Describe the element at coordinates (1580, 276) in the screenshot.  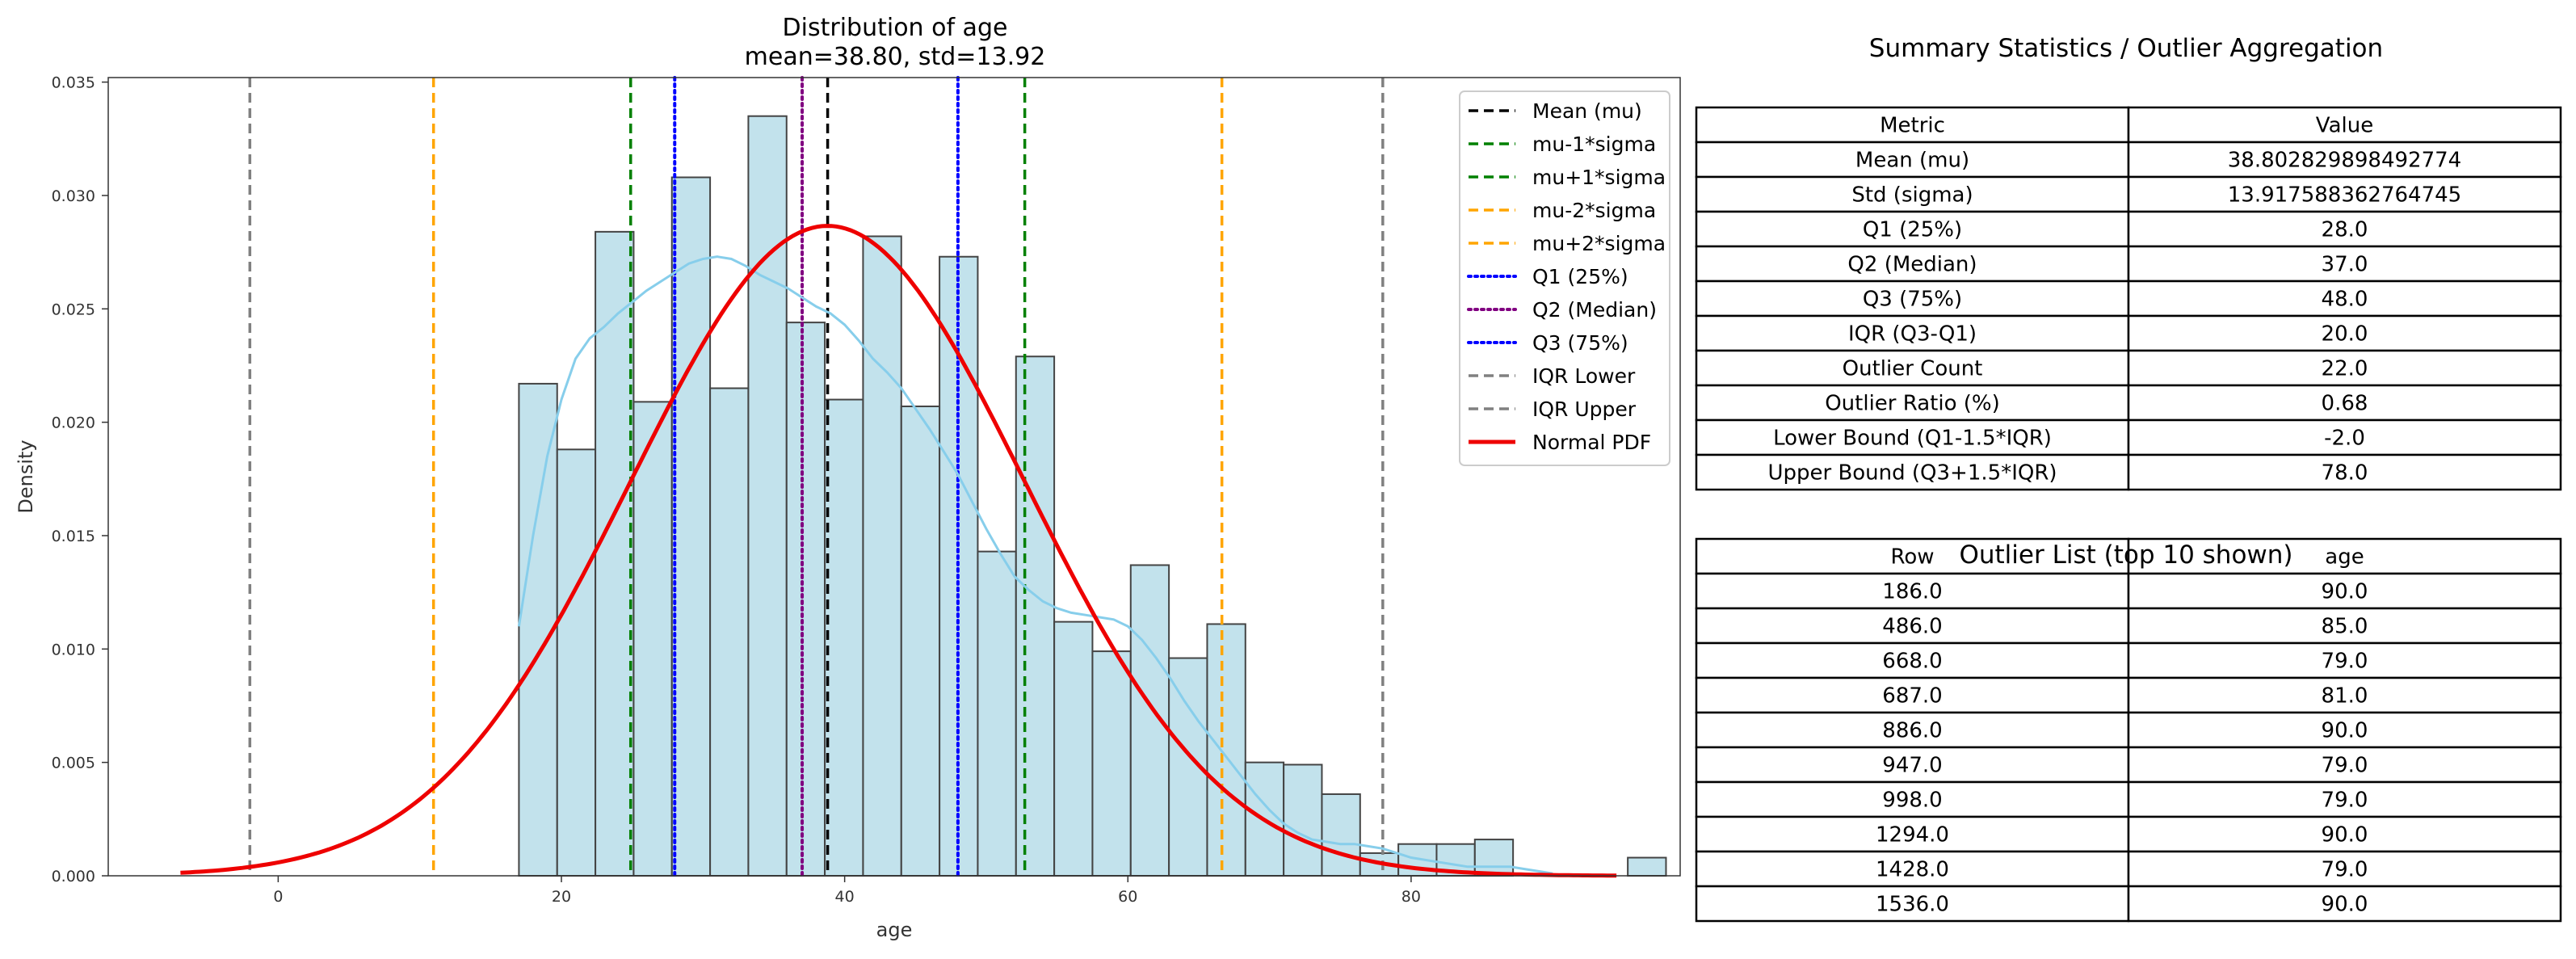
I see `legend-label: Q1 (25%)` at that location.